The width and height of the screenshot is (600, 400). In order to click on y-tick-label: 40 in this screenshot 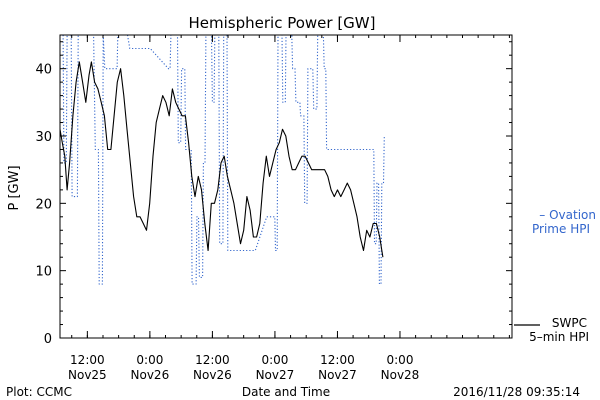, I will do `click(43, 70)`.